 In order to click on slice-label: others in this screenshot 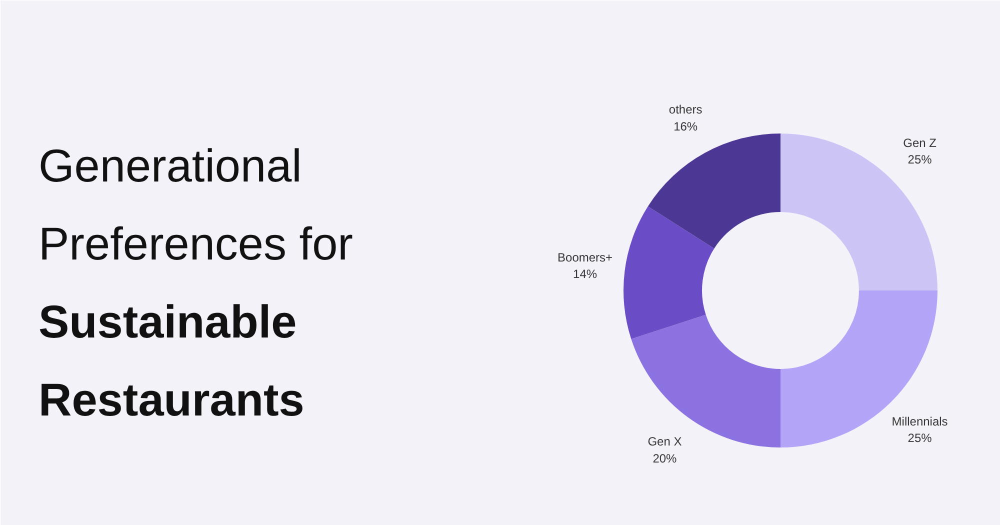, I will do `click(685, 109)`.